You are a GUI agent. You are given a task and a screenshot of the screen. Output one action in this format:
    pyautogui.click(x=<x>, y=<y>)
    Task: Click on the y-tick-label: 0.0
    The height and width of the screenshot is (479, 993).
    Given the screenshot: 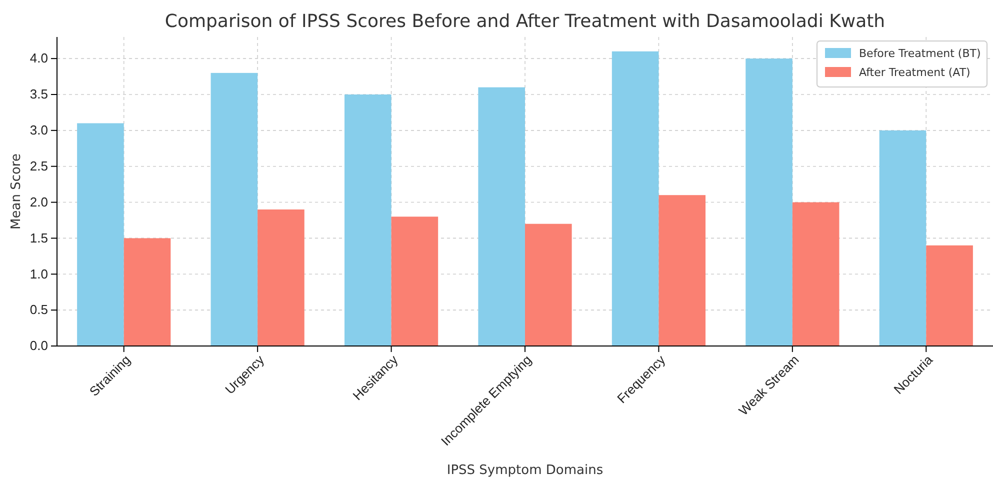 What is the action you would take?
    pyautogui.click(x=39, y=346)
    